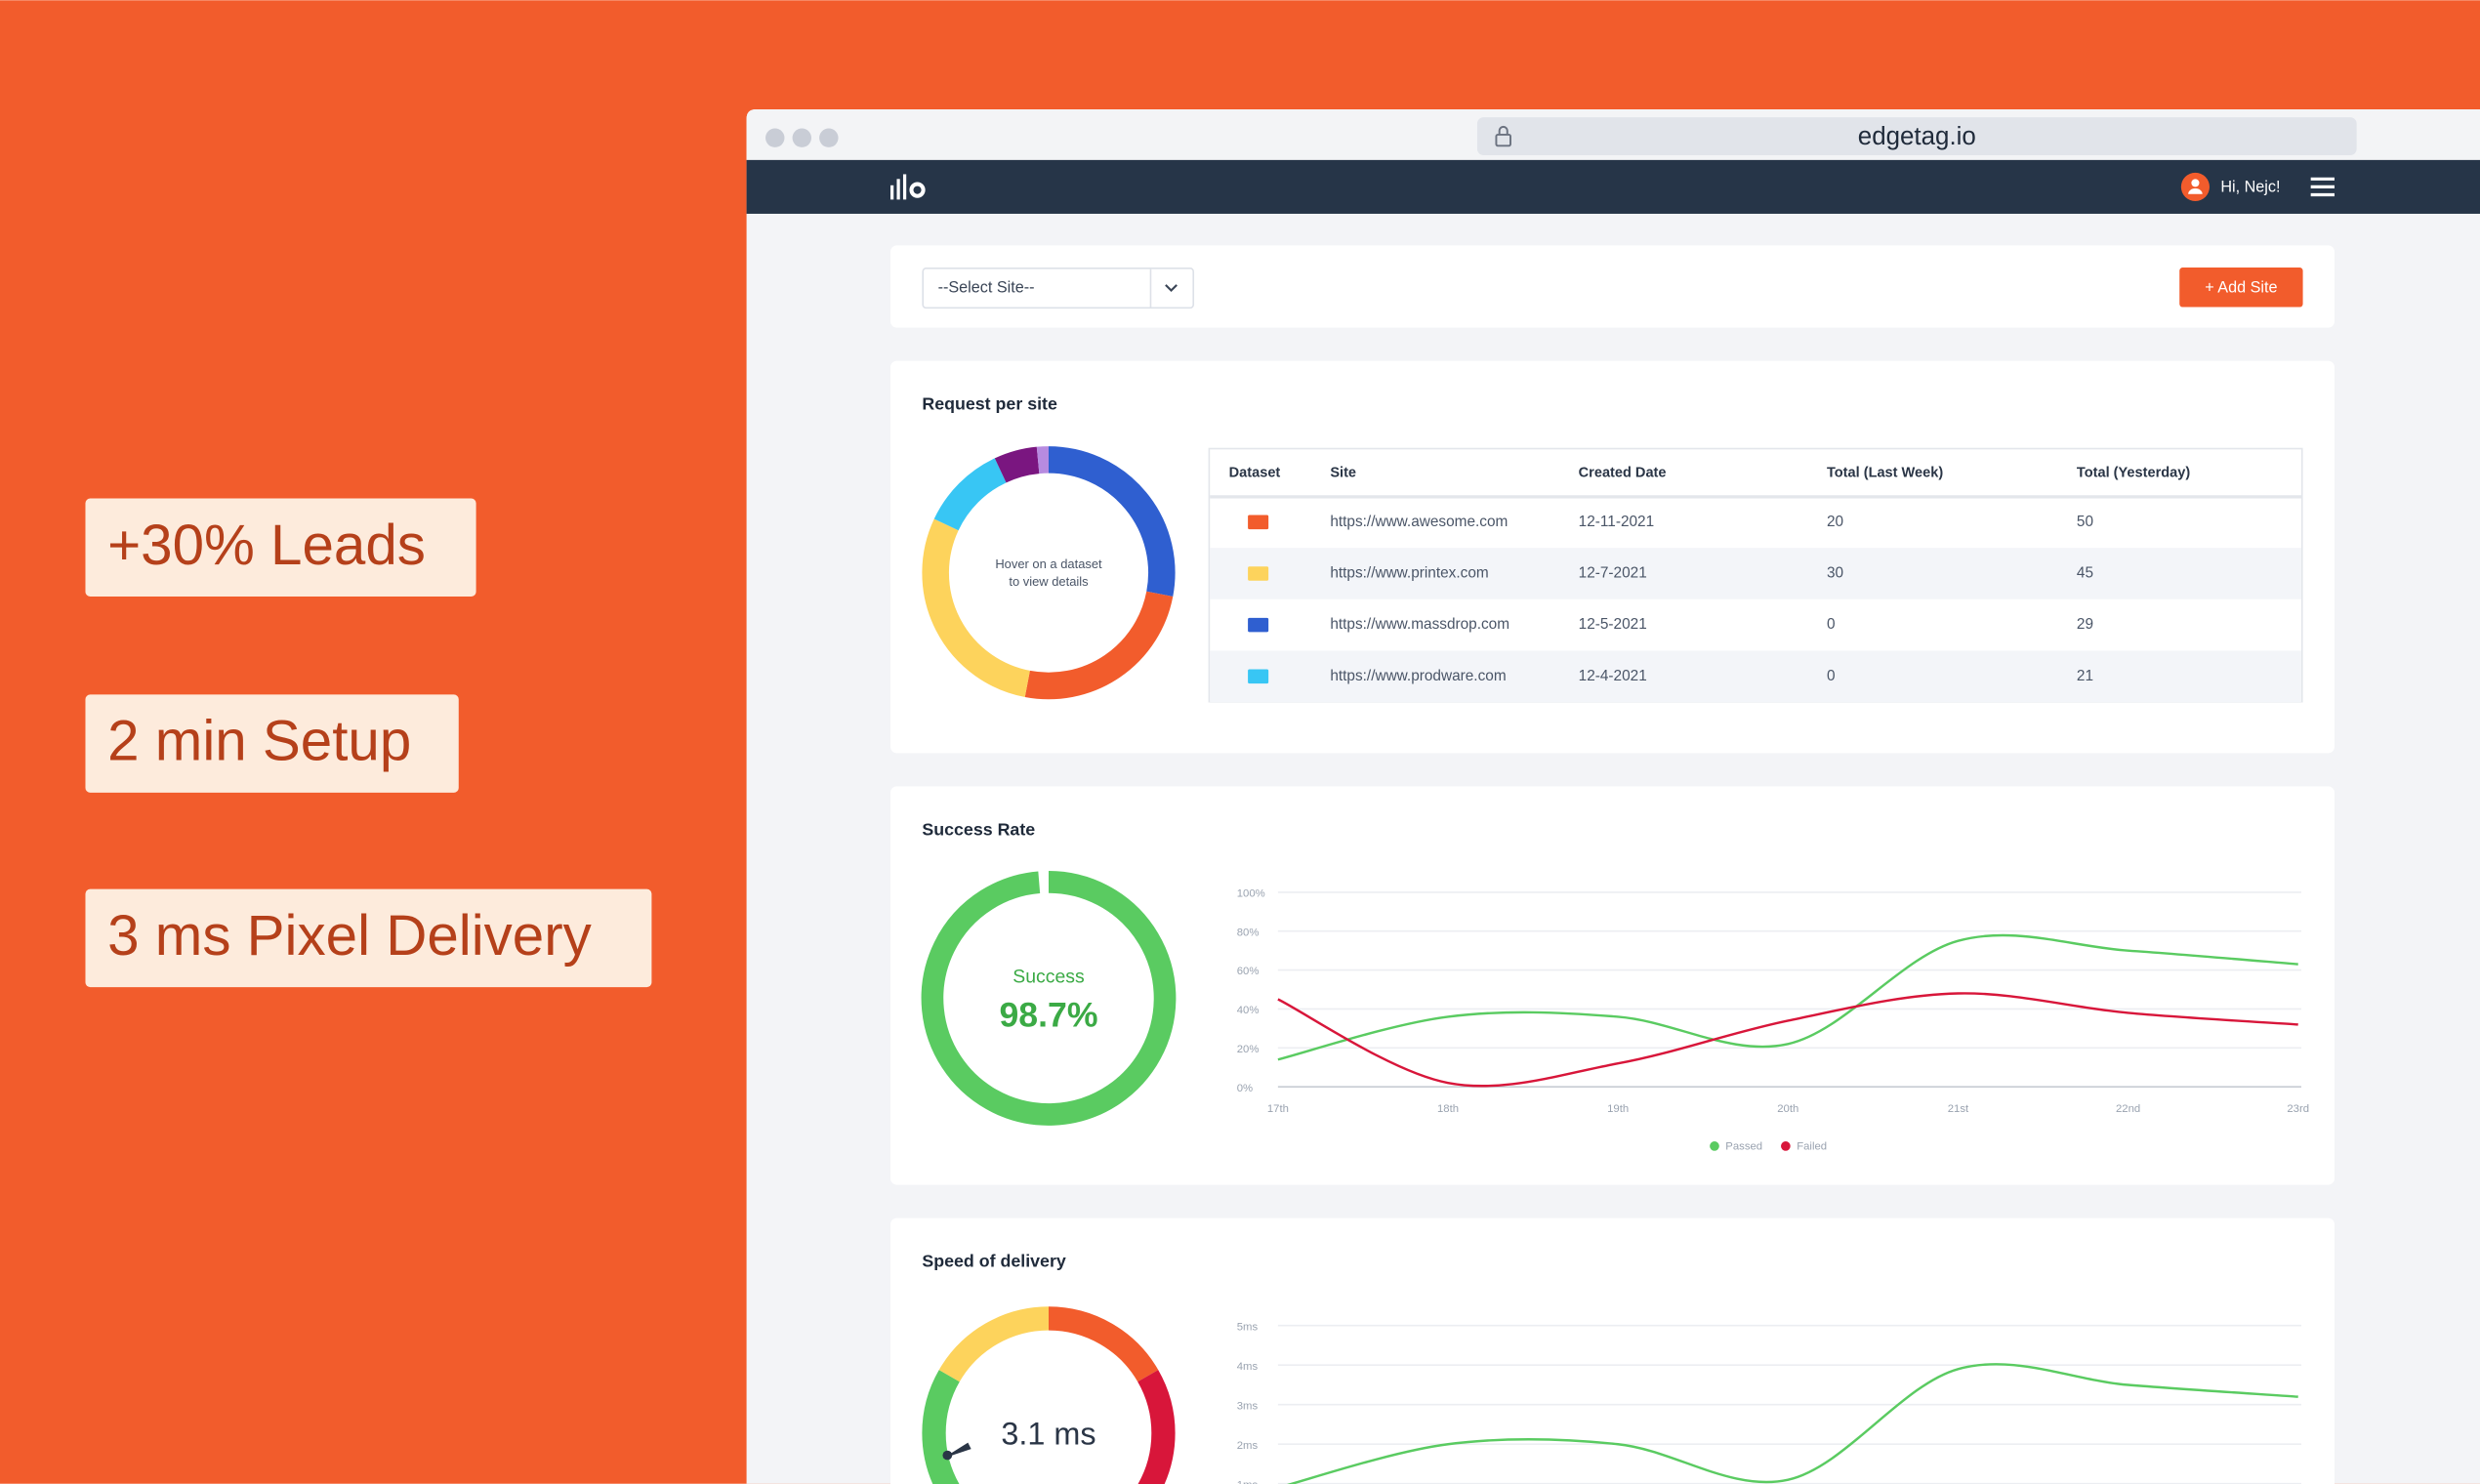 The image size is (2480, 1484). What do you see at coordinates (1171, 289) in the screenshot?
I see `chevron` at bounding box center [1171, 289].